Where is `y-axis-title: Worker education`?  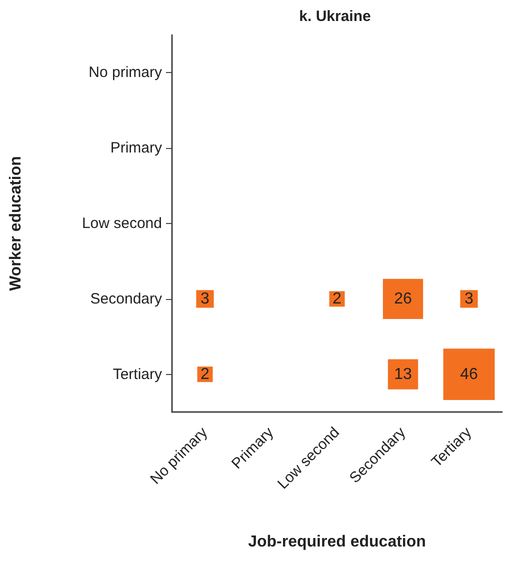
y-axis-title: Worker education is located at coordinates (16, 223).